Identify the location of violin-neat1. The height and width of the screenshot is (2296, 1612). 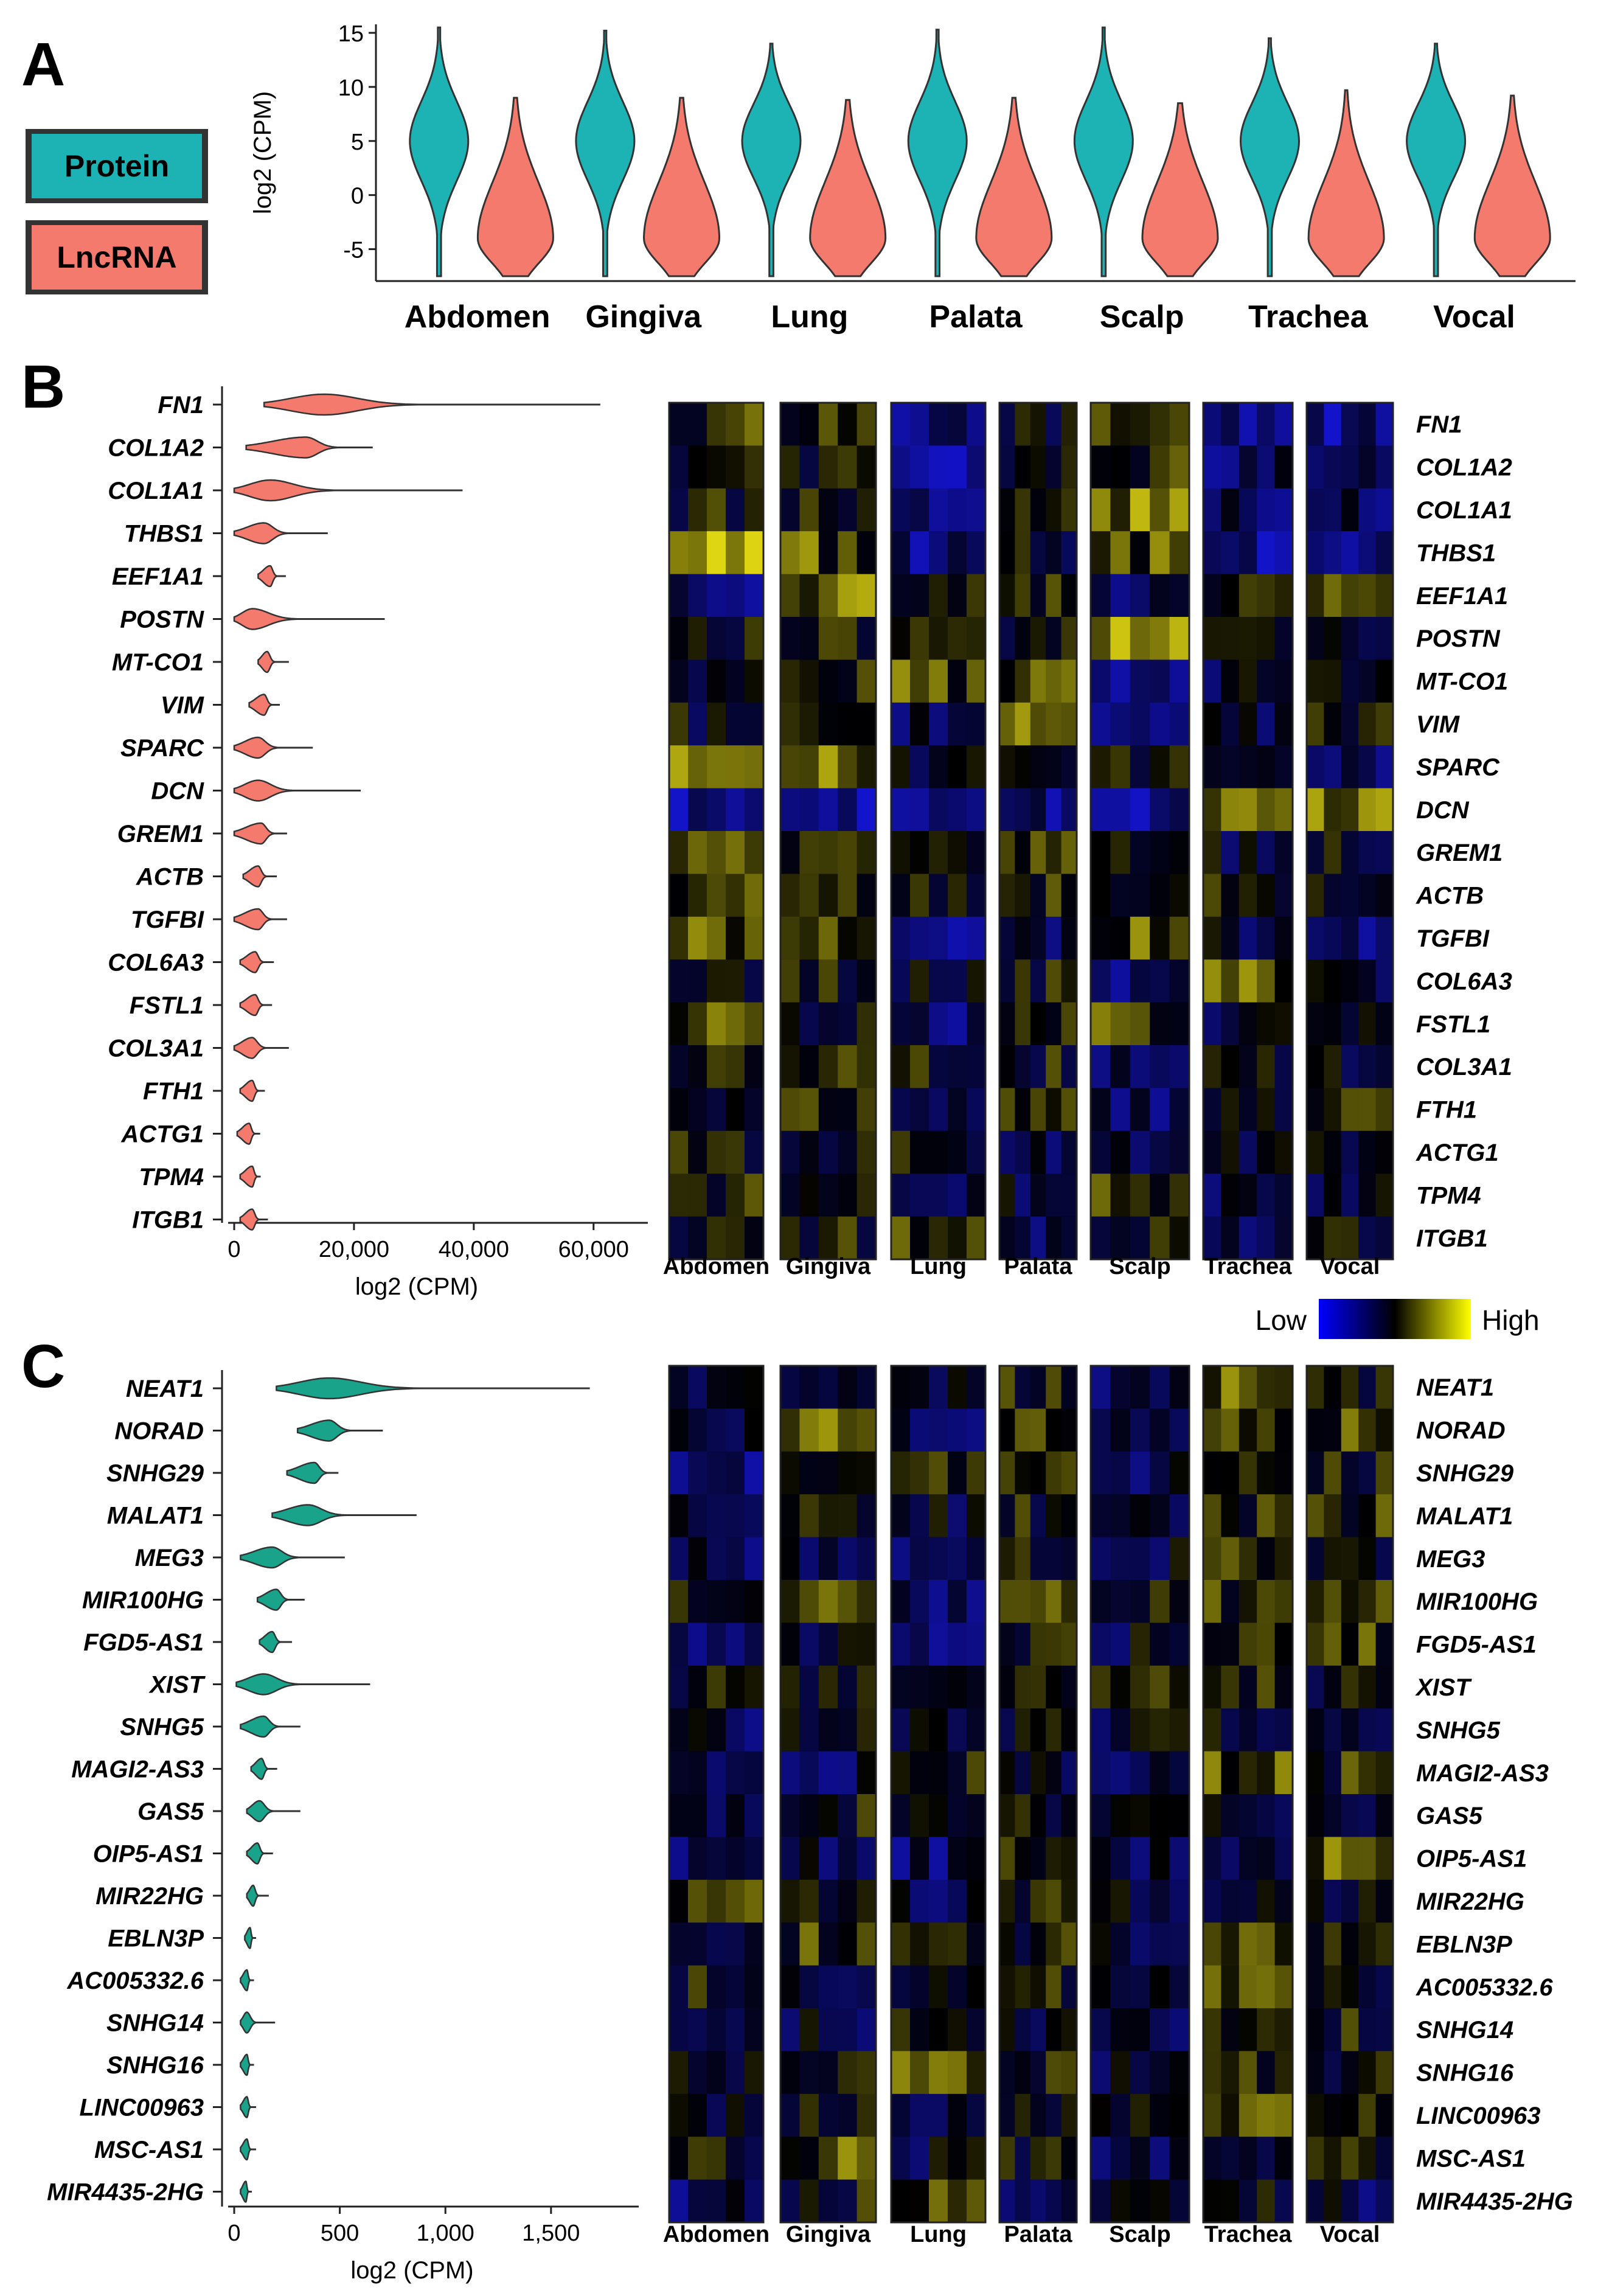
(433, 1388).